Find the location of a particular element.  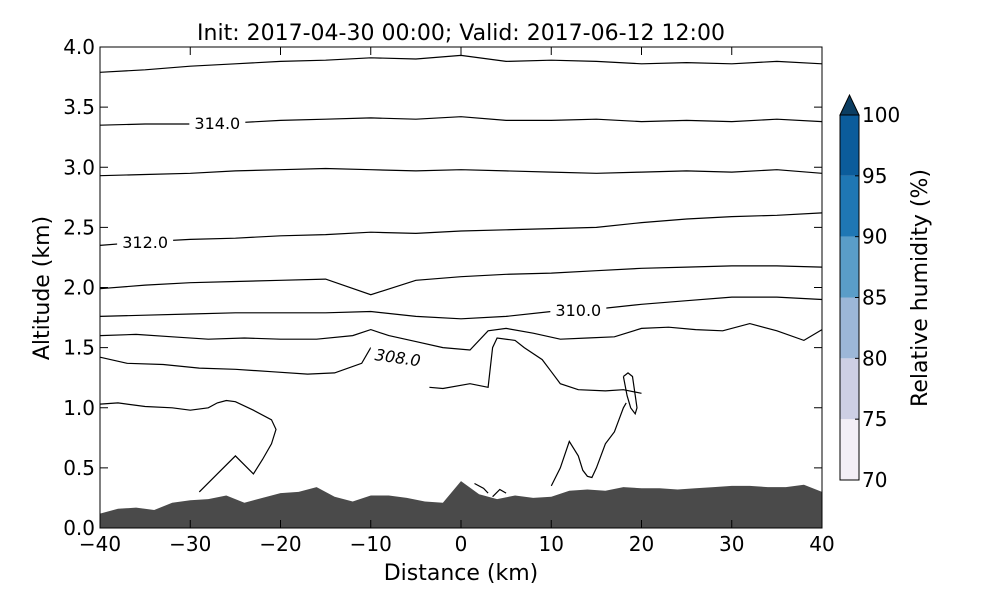

colorbar-tick-label: 80 is located at coordinates (874, 358).